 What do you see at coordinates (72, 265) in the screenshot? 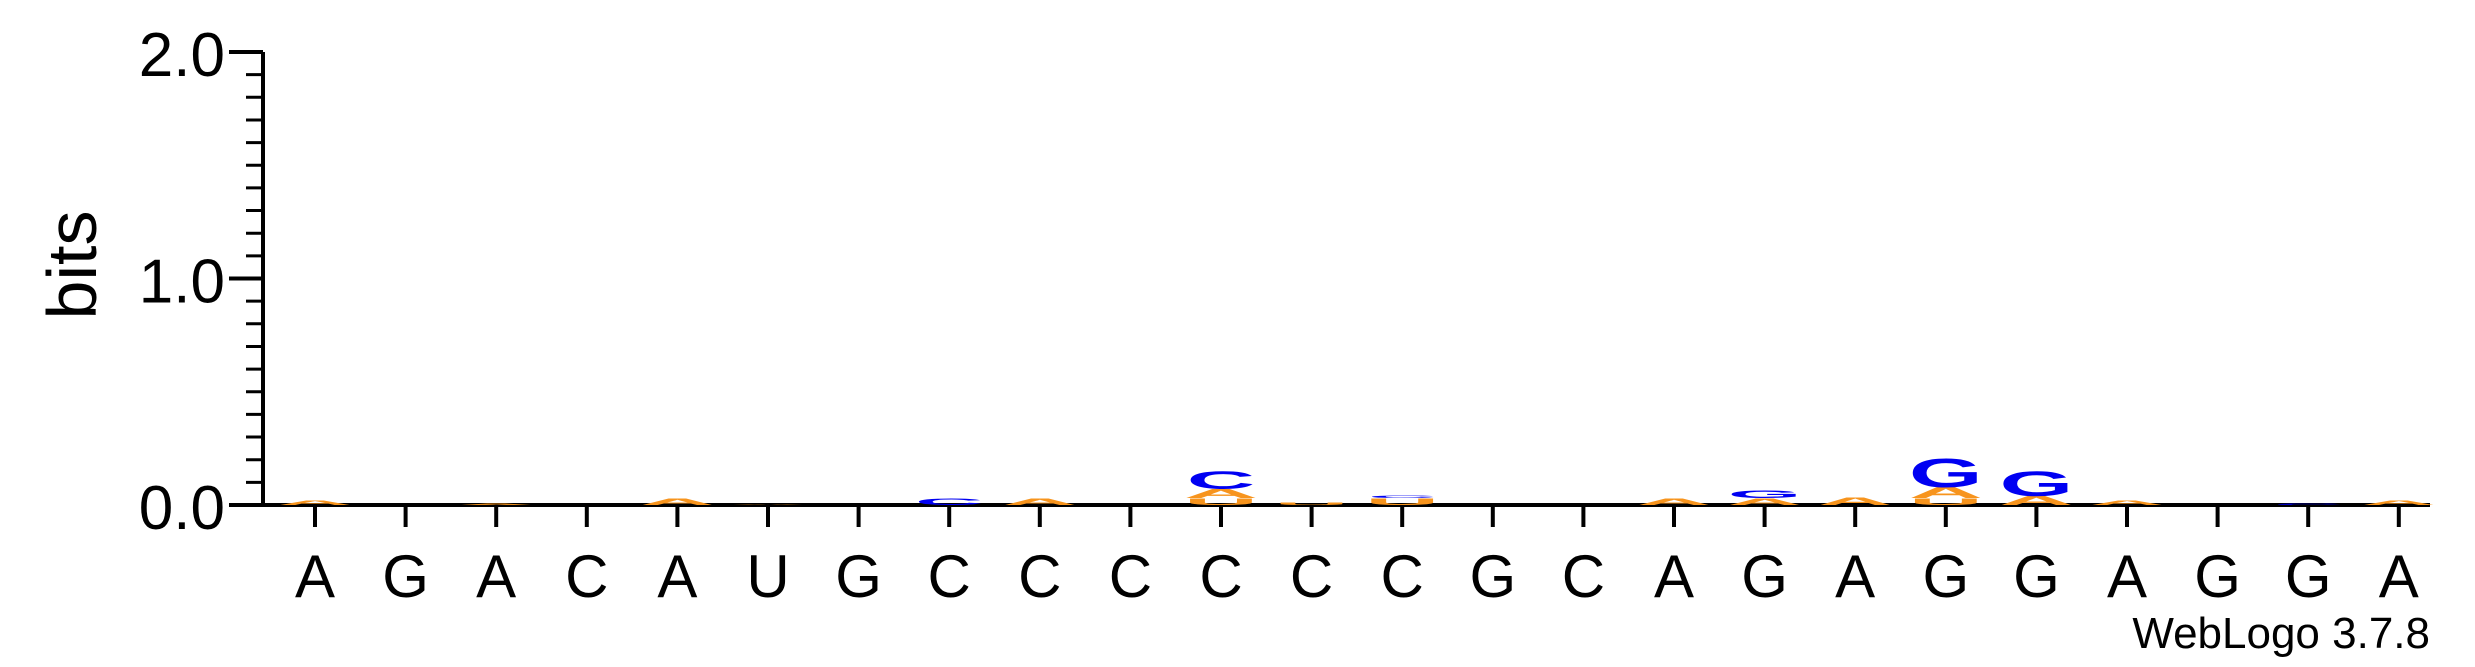
I see `y-axis-label: bits` at bounding box center [72, 265].